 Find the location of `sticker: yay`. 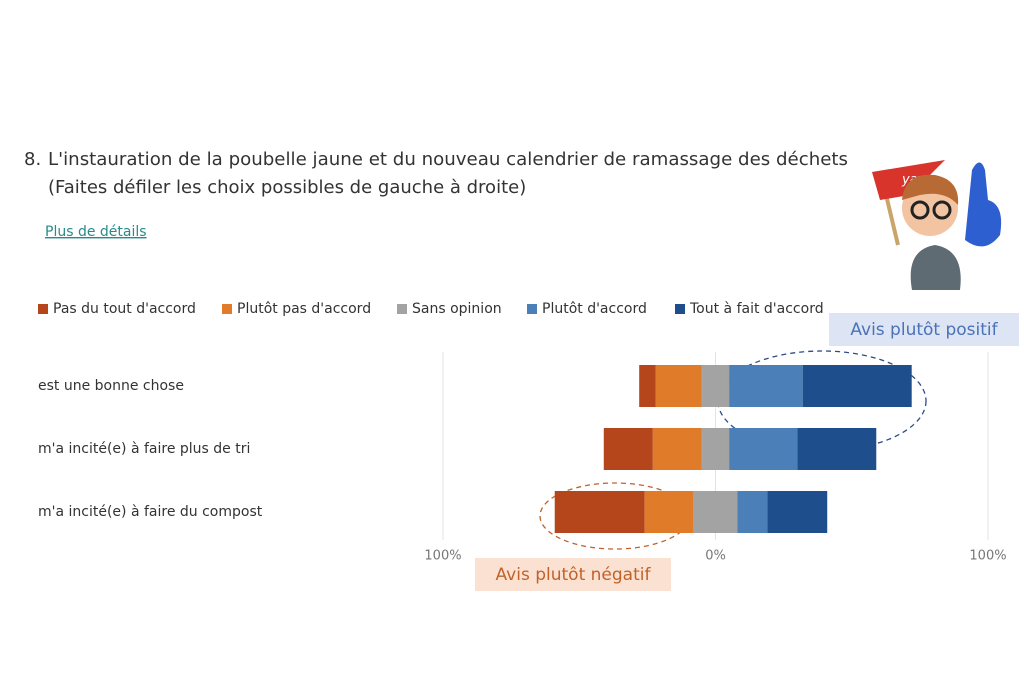

sticker: yay is located at coordinates (937, 225).